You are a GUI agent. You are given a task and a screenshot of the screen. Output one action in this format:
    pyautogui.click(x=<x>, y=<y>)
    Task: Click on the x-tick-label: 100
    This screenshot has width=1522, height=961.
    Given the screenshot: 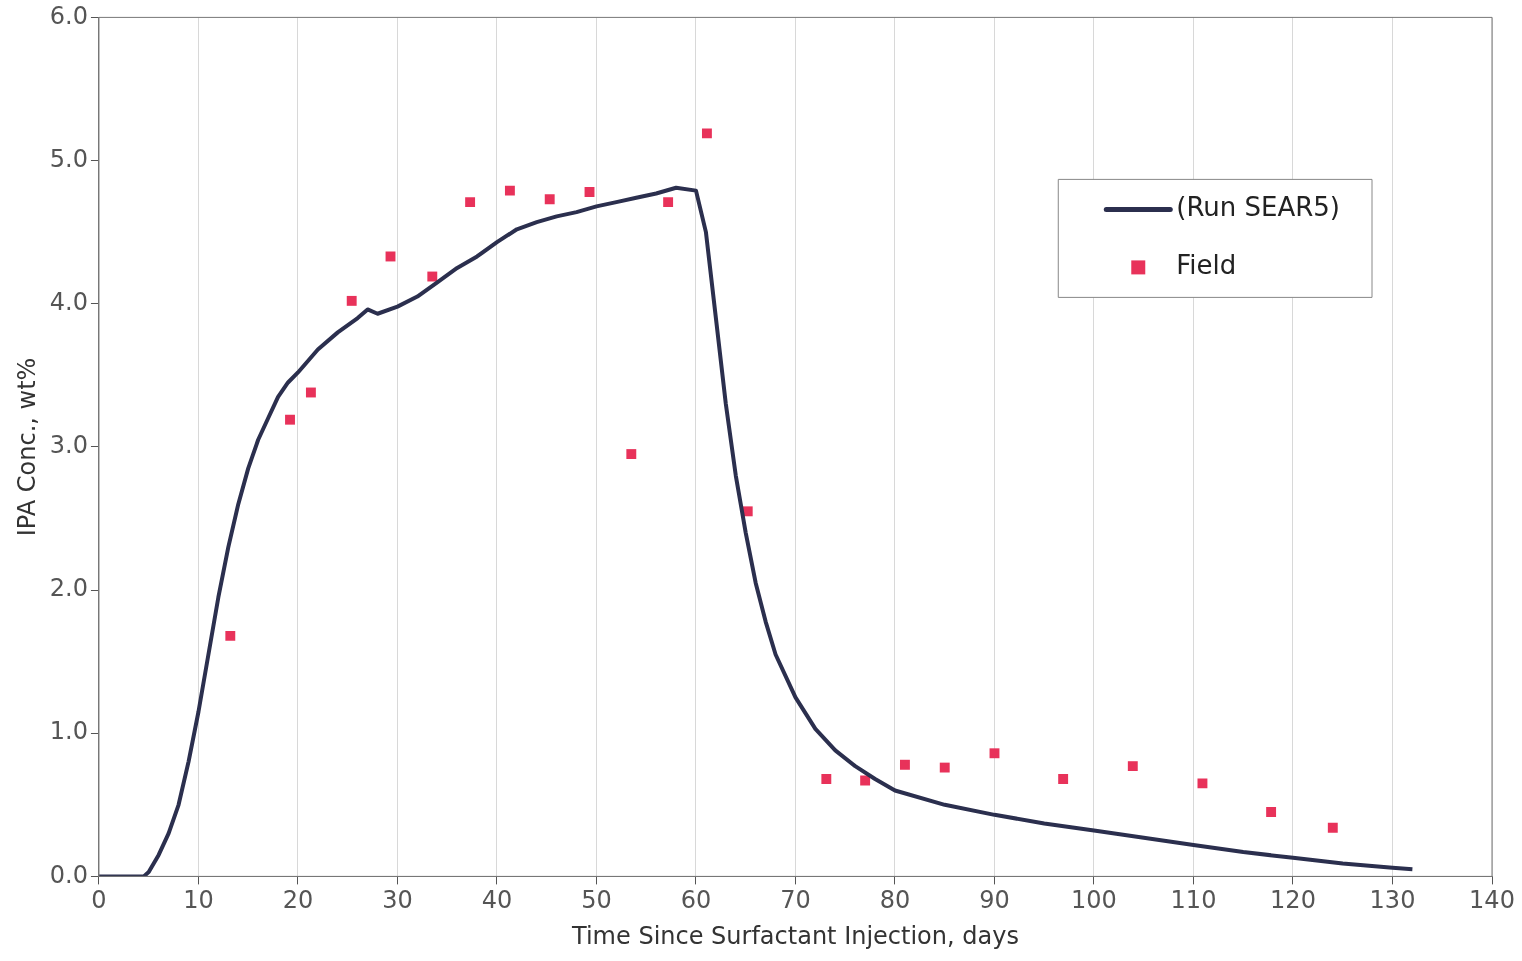 What is the action you would take?
    pyautogui.click(x=1094, y=900)
    